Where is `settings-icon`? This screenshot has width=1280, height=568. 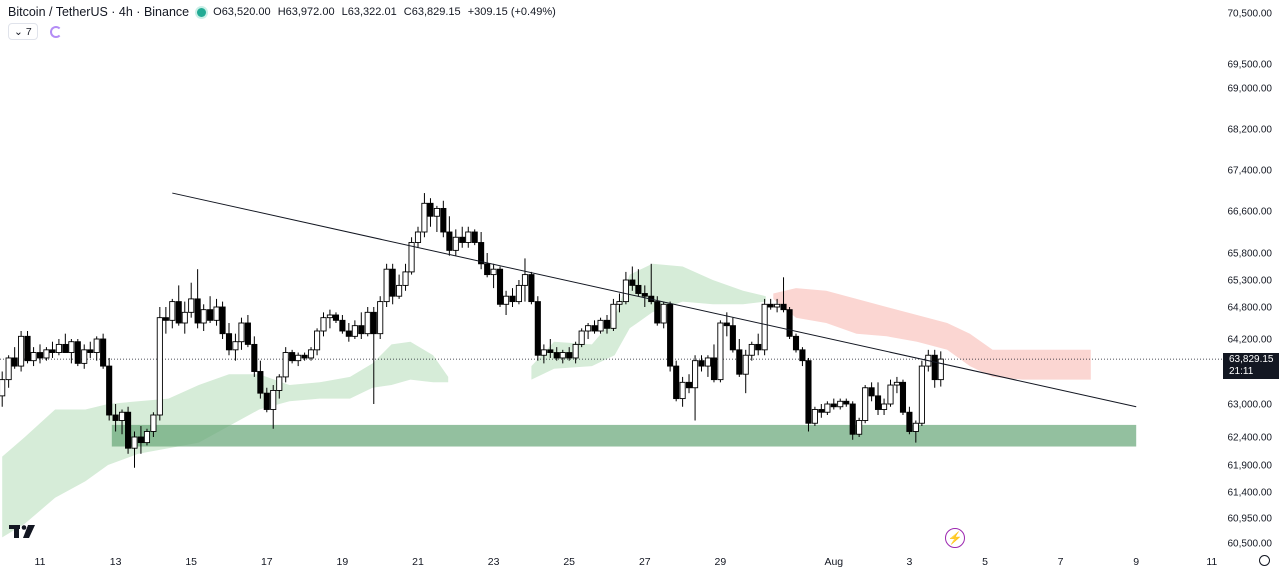 settings-icon is located at coordinates (1264, 560).